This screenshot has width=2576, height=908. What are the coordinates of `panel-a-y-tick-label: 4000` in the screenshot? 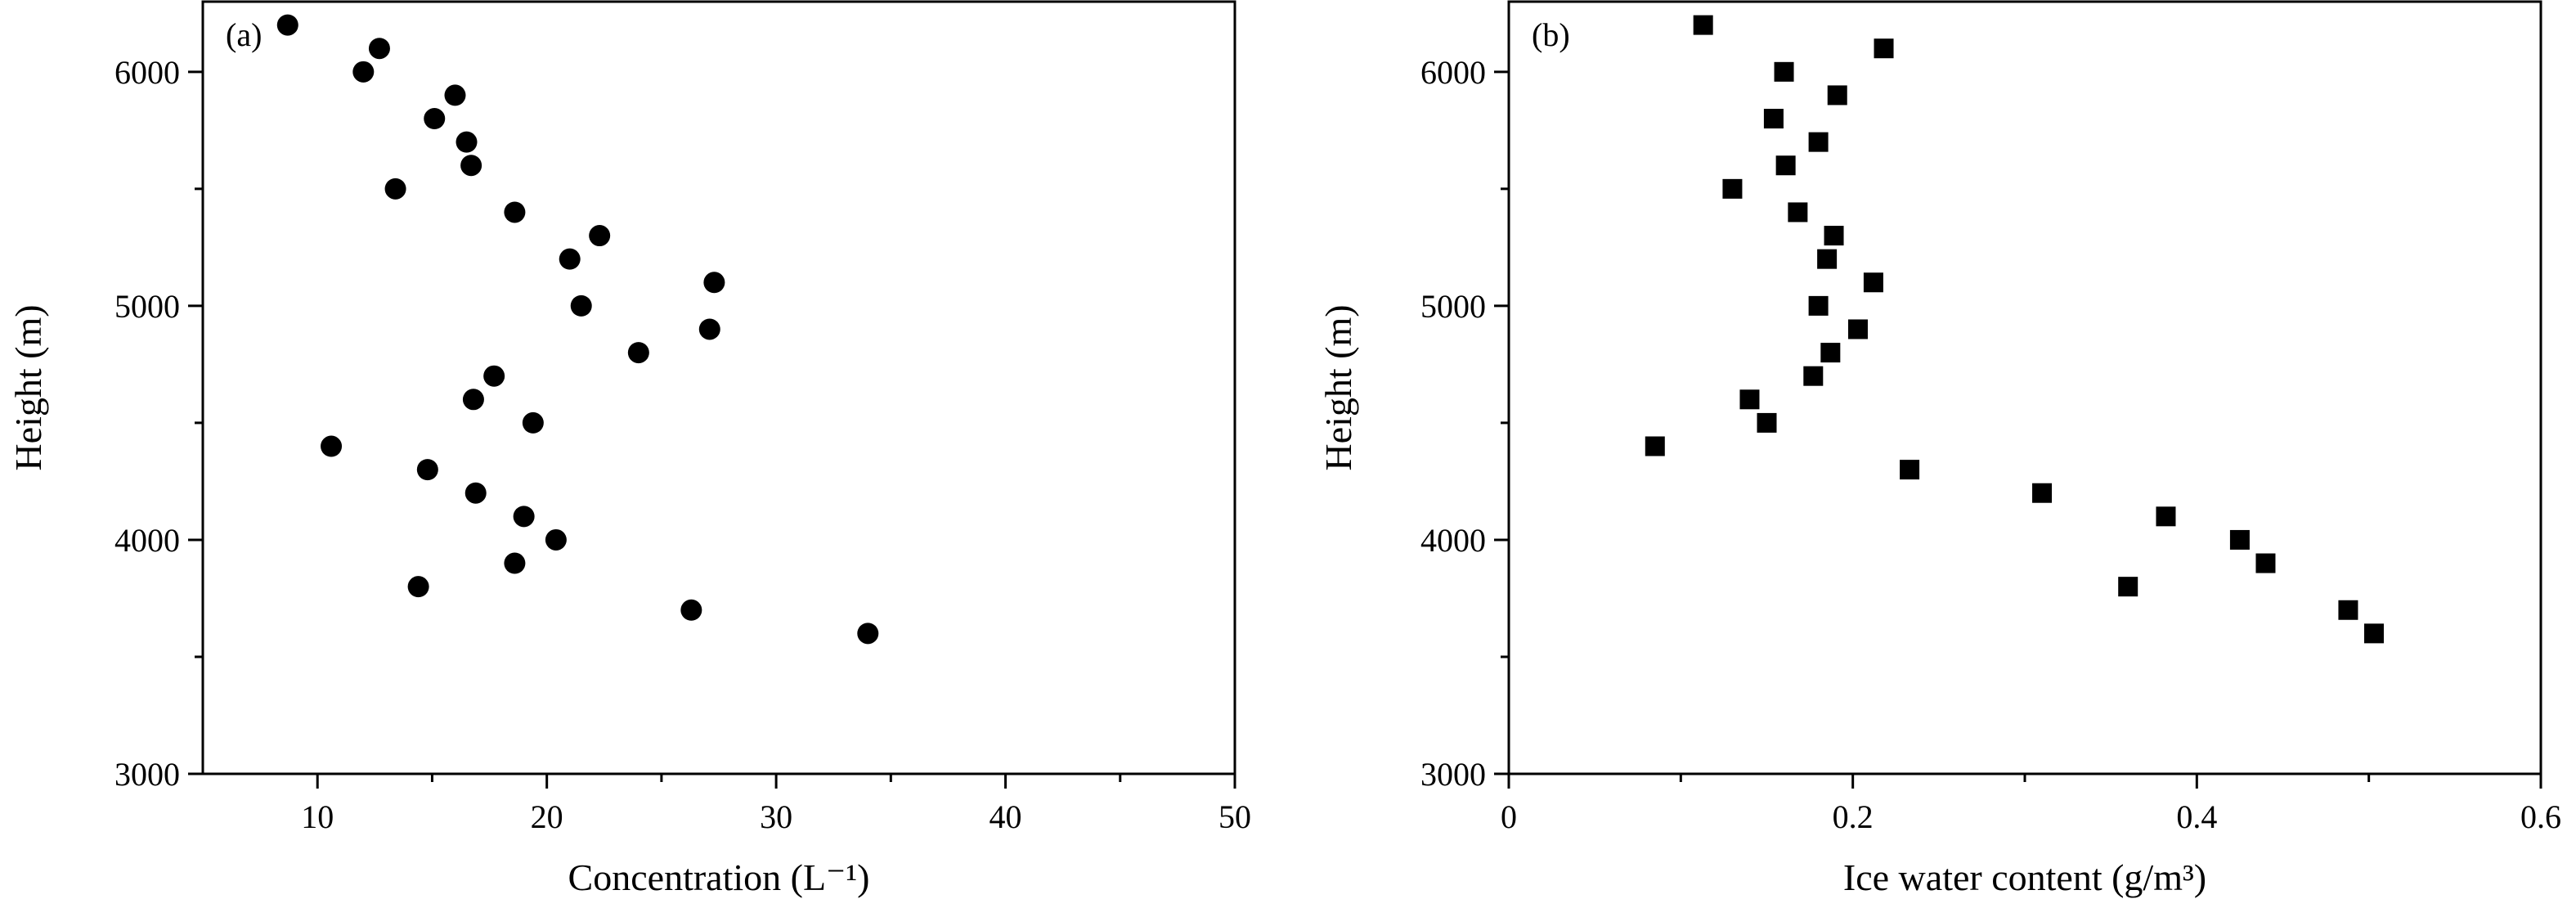 It's located at (147, 540).